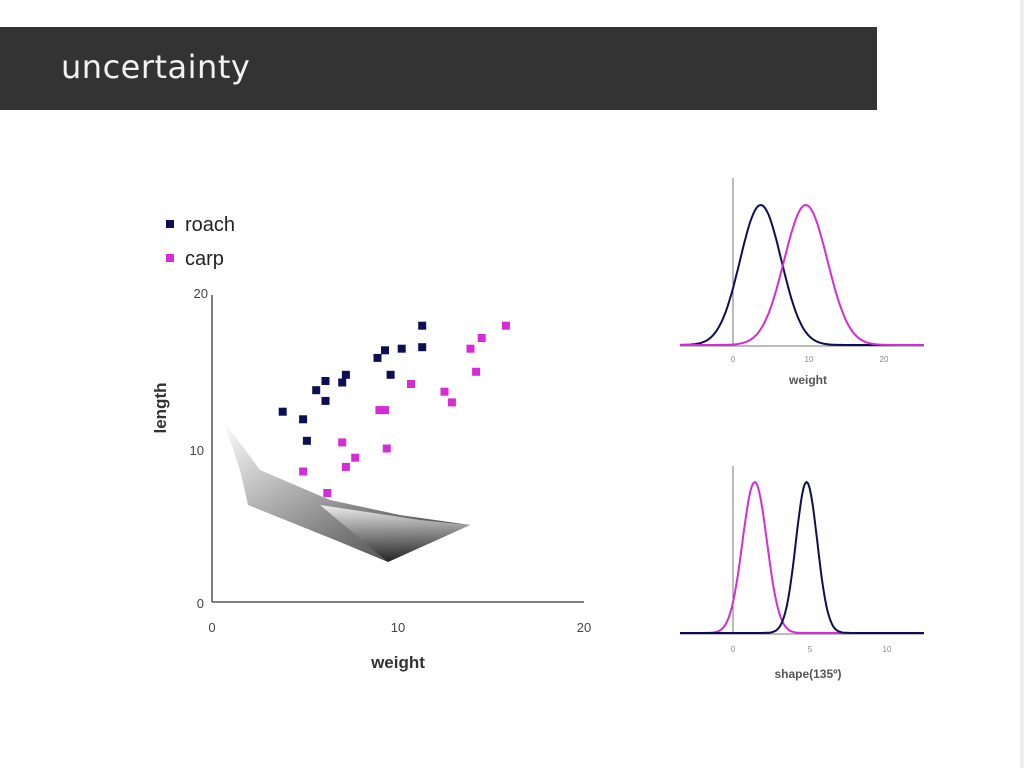 This screenshot has width=1024, height=768. I want to click on legend: roach carp, so click(200, 242).